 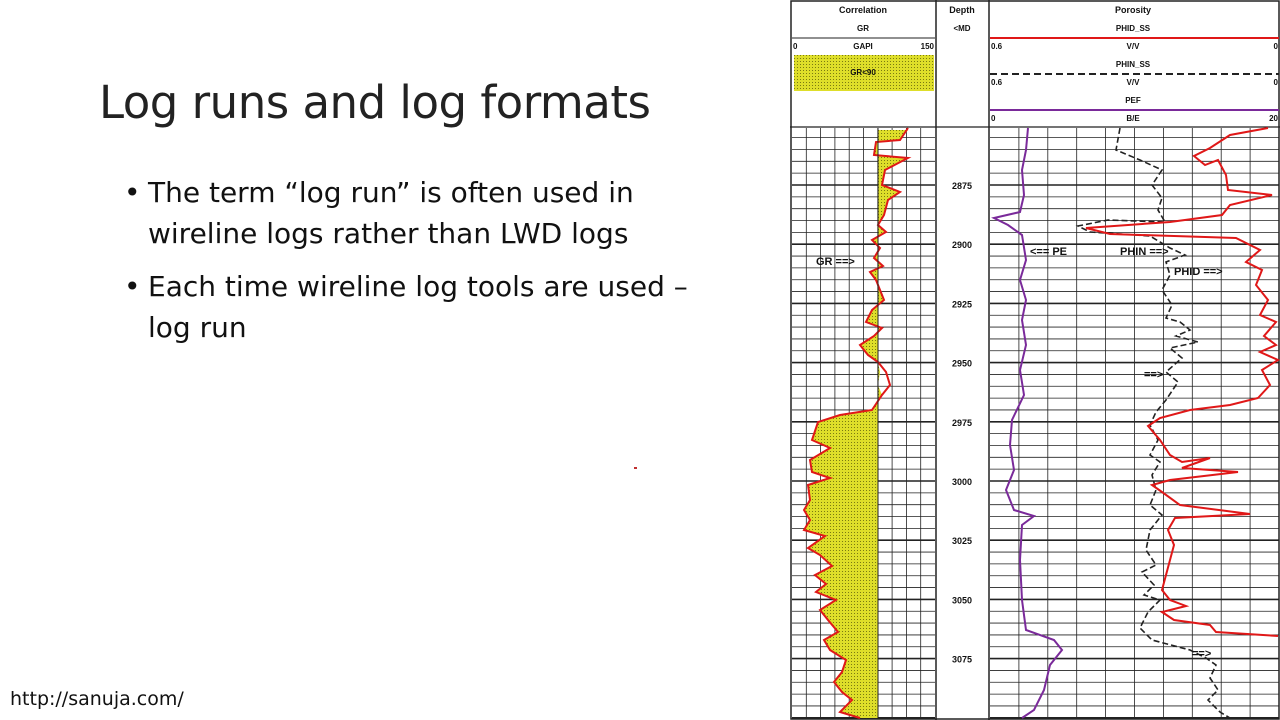 What do you see at coordinates (928, 46) in the screenshot?
I see `header-gr-max: 150` at bounding box center [928, 46].